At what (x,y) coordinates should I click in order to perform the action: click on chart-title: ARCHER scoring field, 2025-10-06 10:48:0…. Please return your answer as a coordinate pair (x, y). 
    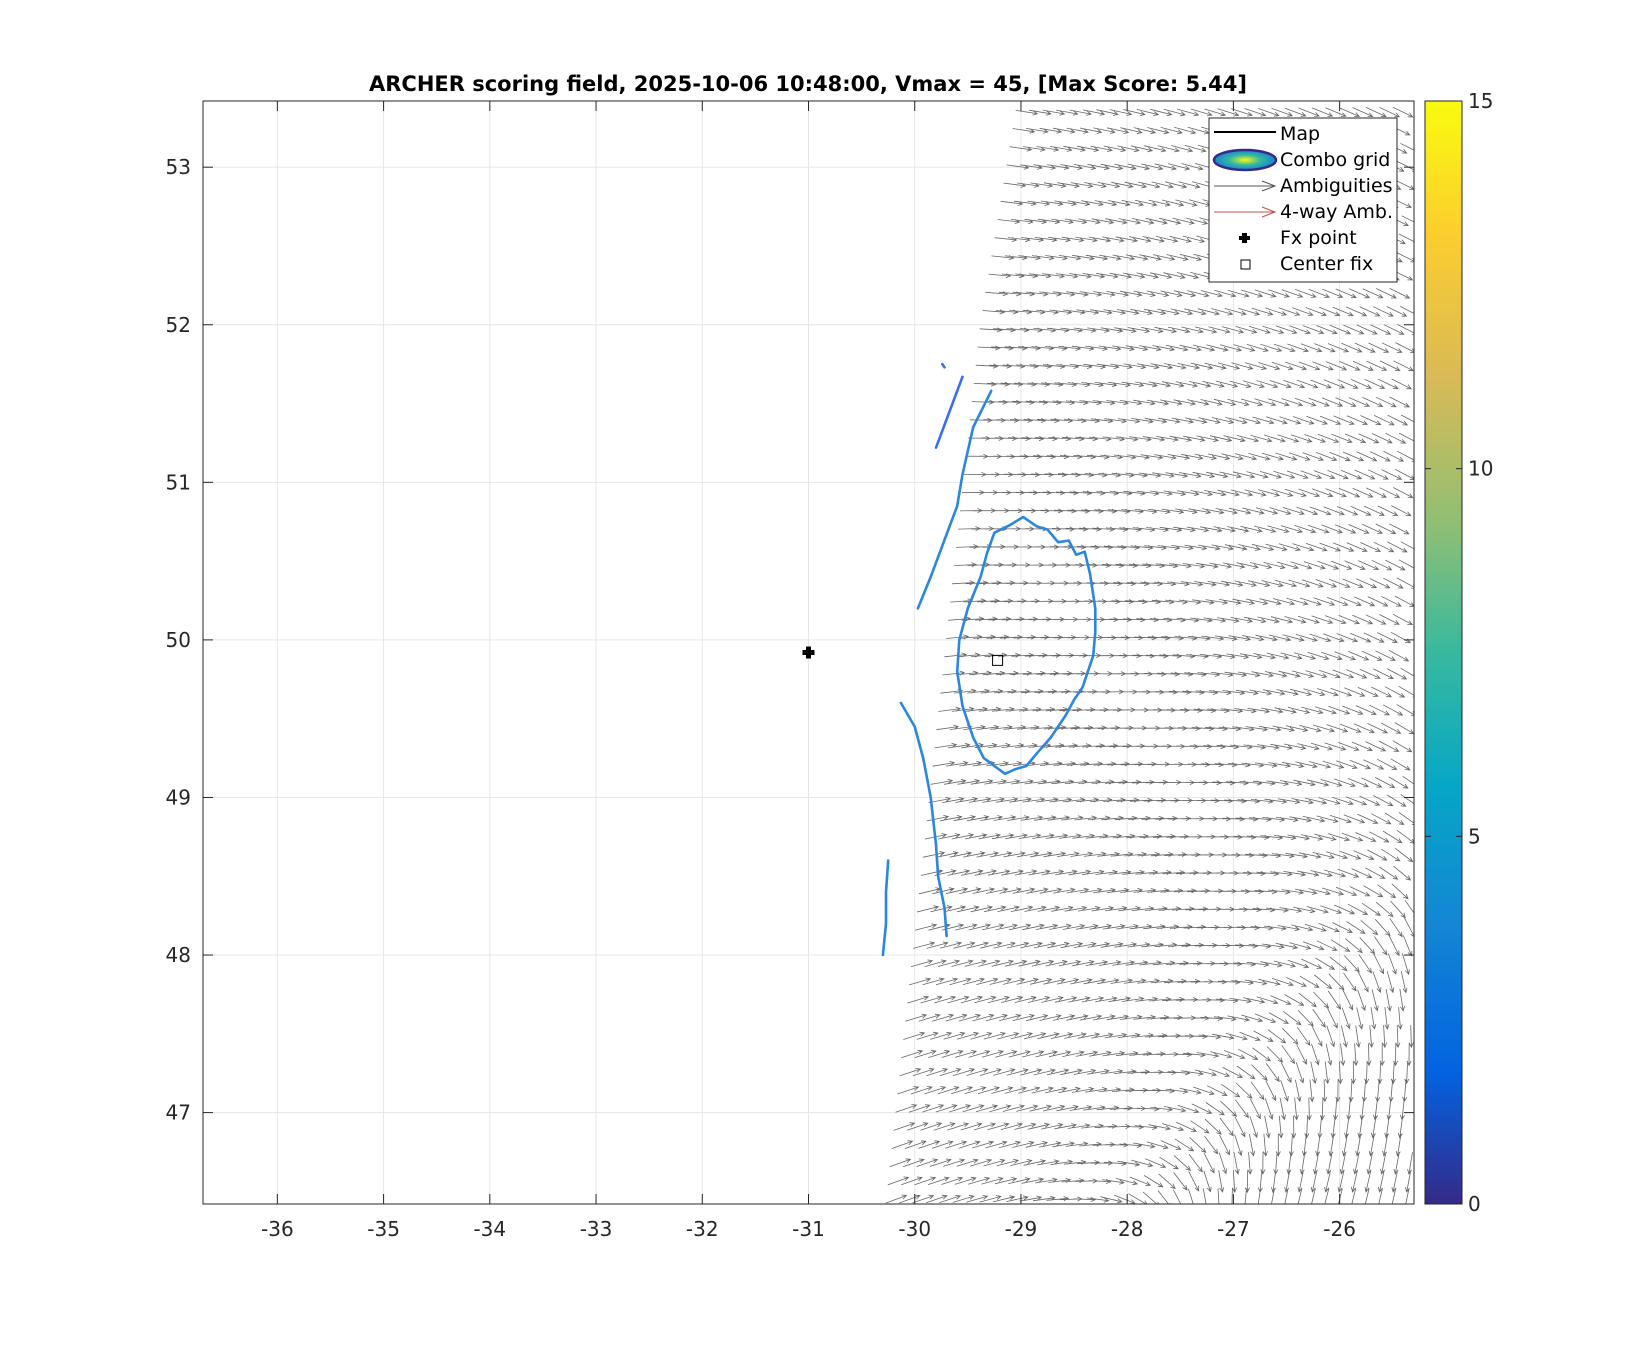
    Looking at the image, I should click on (808, 84).